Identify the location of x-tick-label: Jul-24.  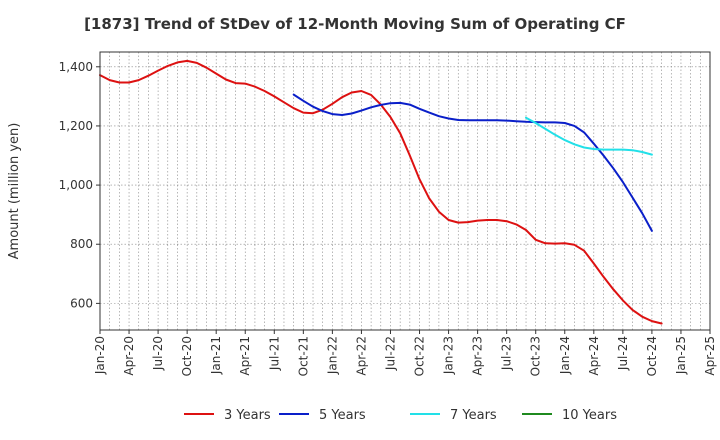
(623, 353).